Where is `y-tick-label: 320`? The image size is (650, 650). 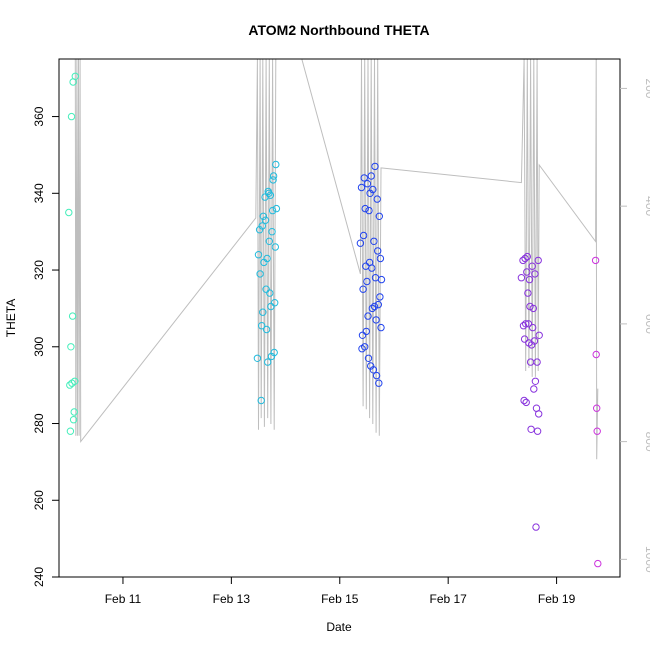
y-tick-label: 320 is located at coordinates (39, 270).